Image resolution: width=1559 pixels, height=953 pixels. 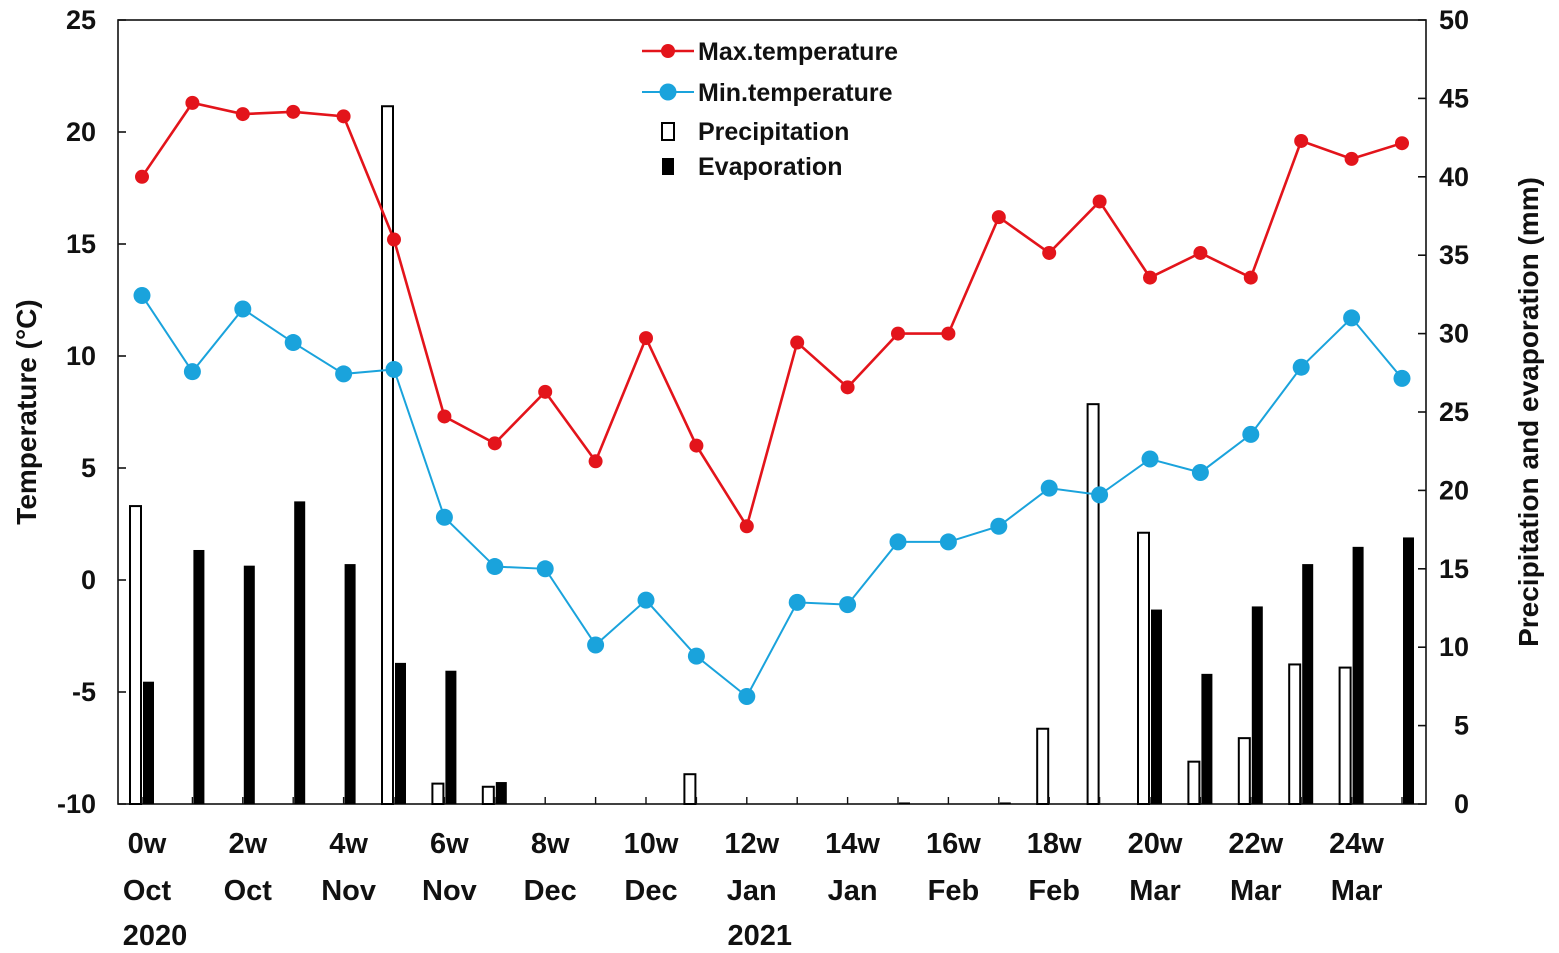 What do you see at coordinates (852, 844) in the screenshot?
I see `x-week-label: 14w` at bounding box center [852, 844].